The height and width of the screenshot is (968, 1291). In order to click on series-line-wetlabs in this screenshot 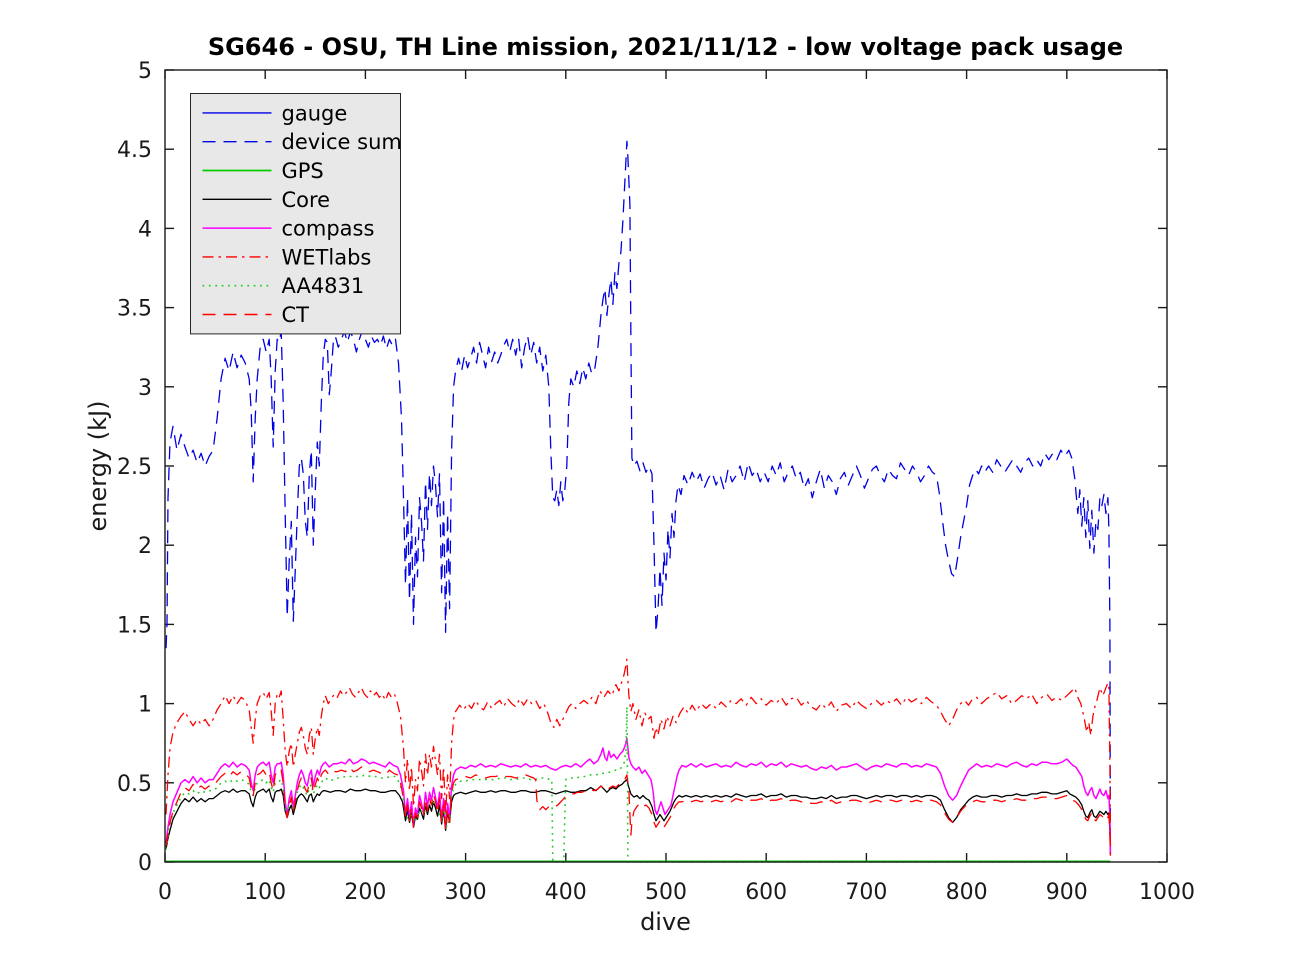, I will do `click(638, 752)`.